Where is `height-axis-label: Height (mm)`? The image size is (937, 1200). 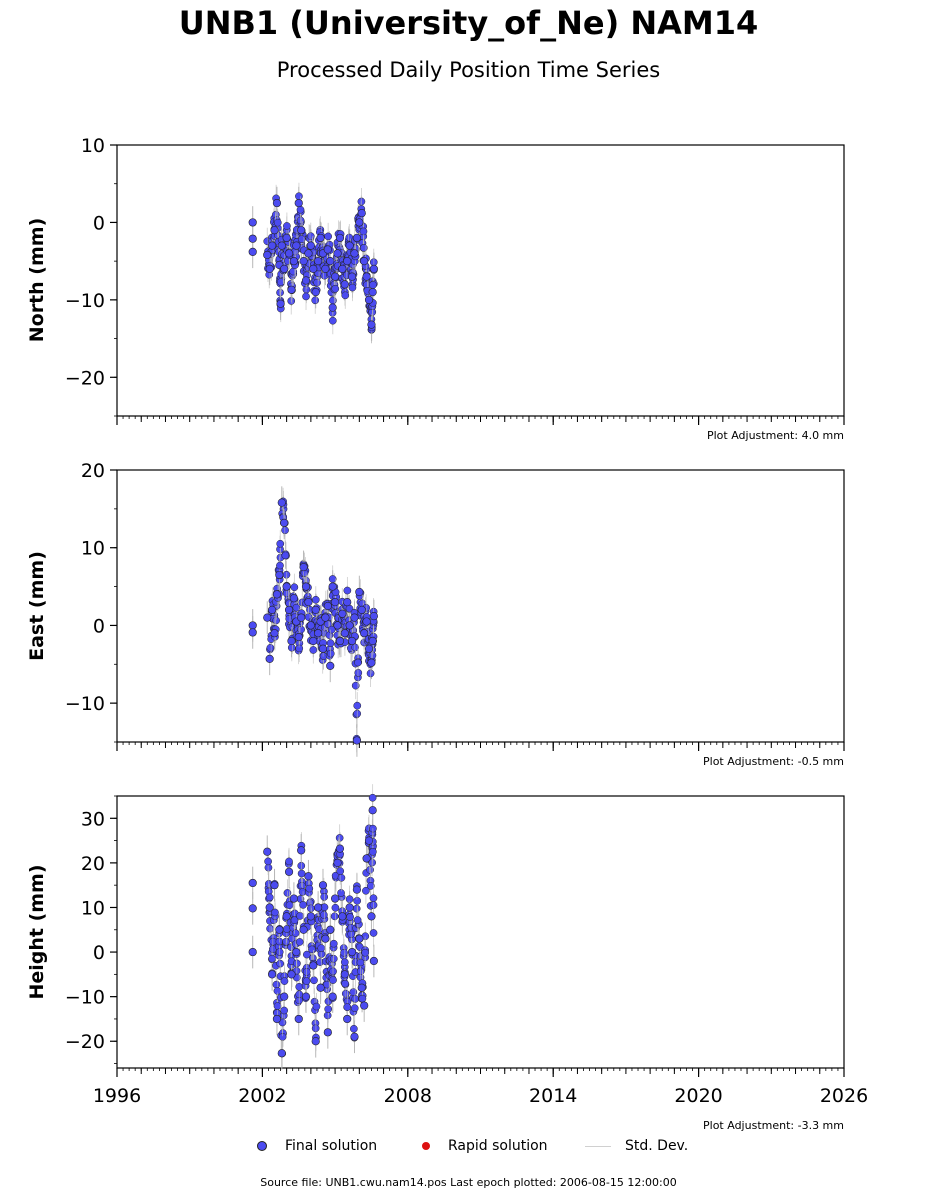 height-axis-label: Height (mm) is located at coordinates (37, 932).